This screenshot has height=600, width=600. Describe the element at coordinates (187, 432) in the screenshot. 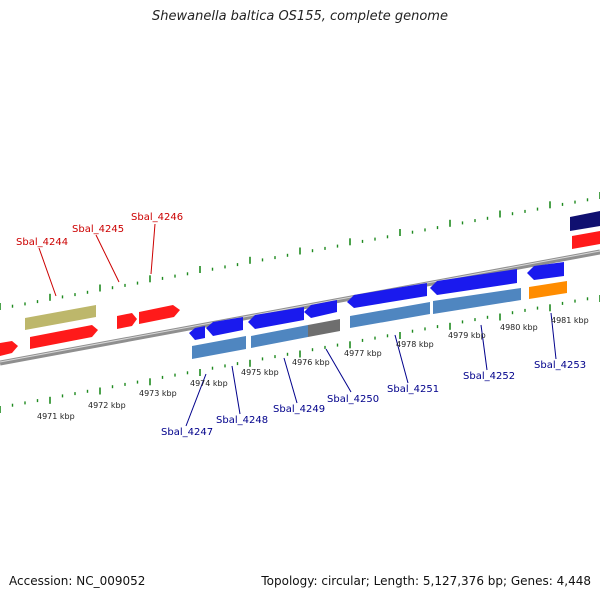

I see `gene-label: Sbal_4247` at that location.